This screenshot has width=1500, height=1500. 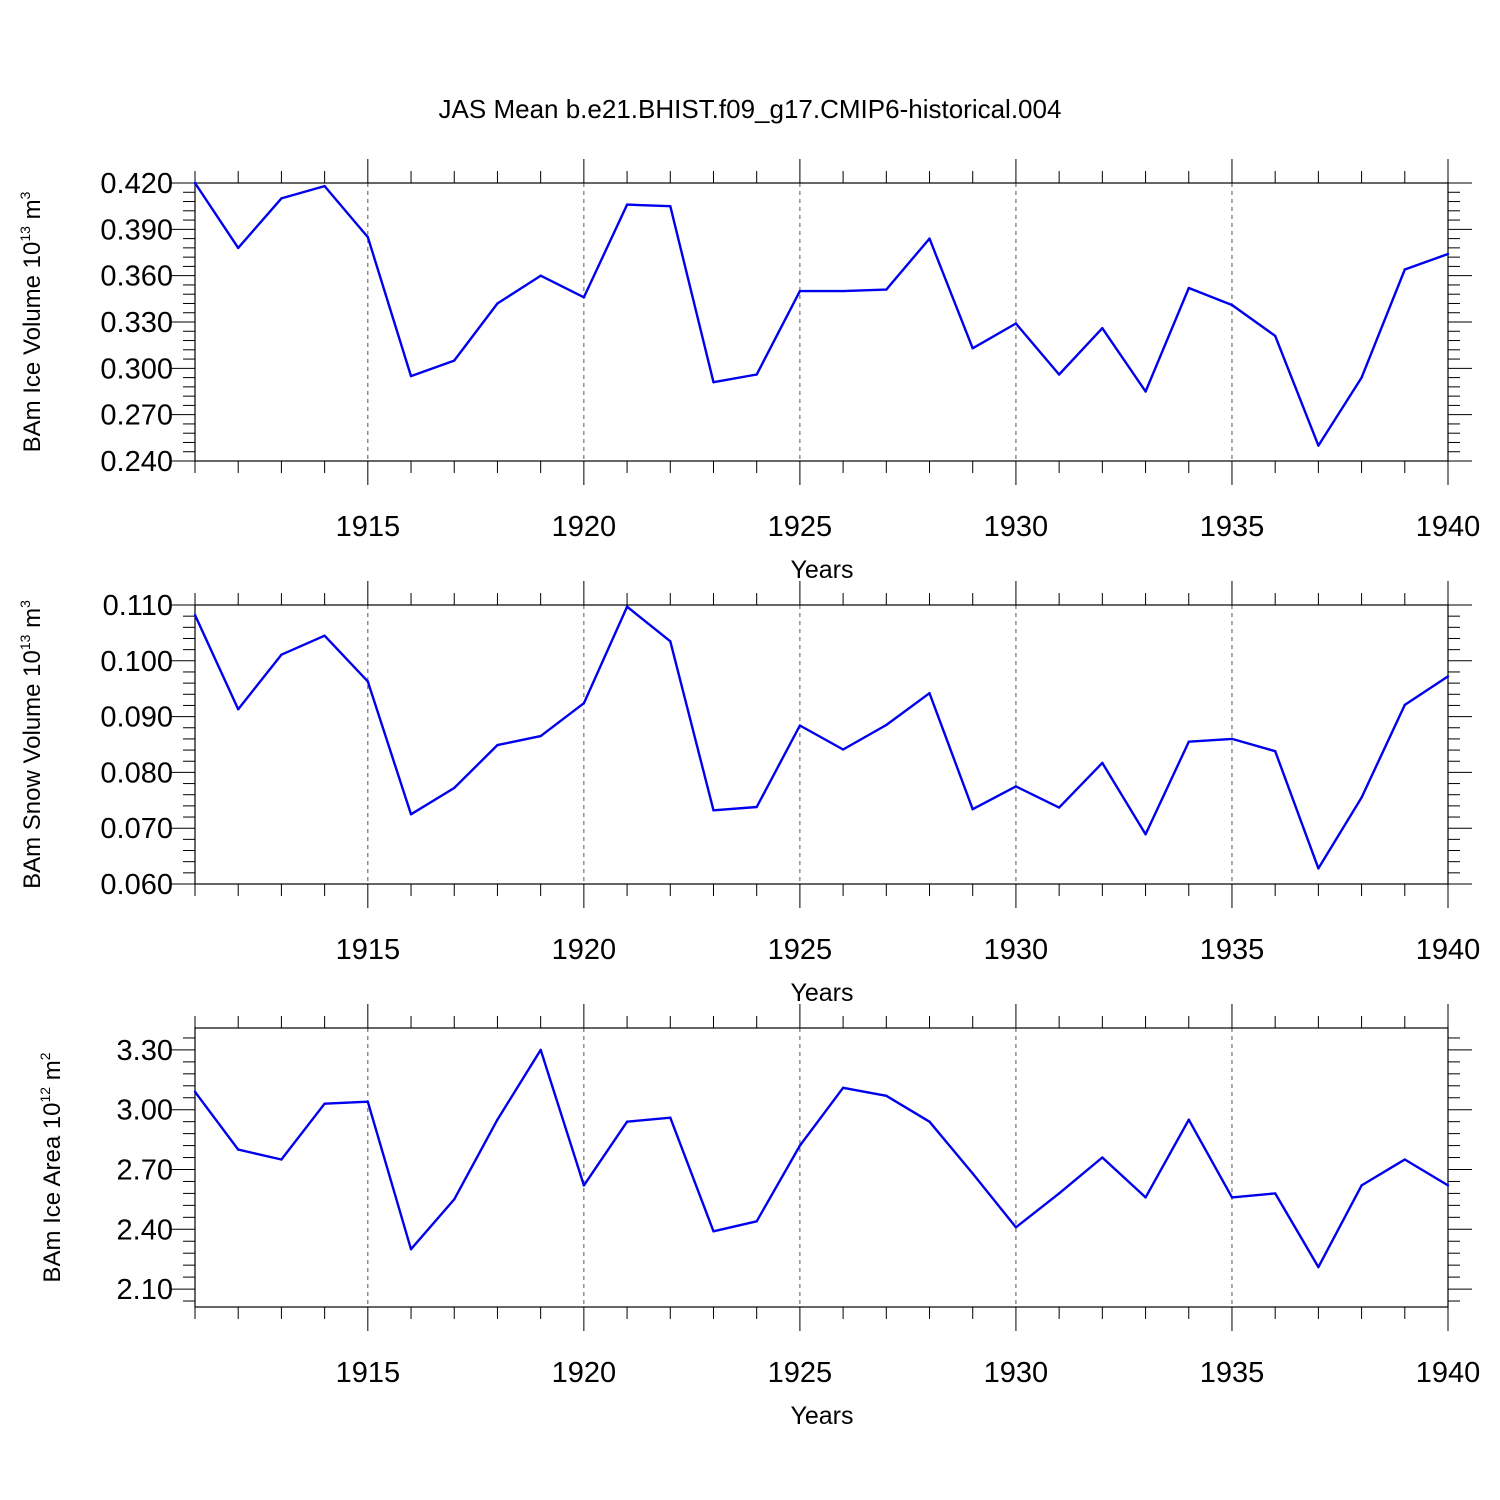 What do you see at coordinates (584, 950) in the screenshot?
I see `x-tick-label: 1920` at bounding box center [584, 950].